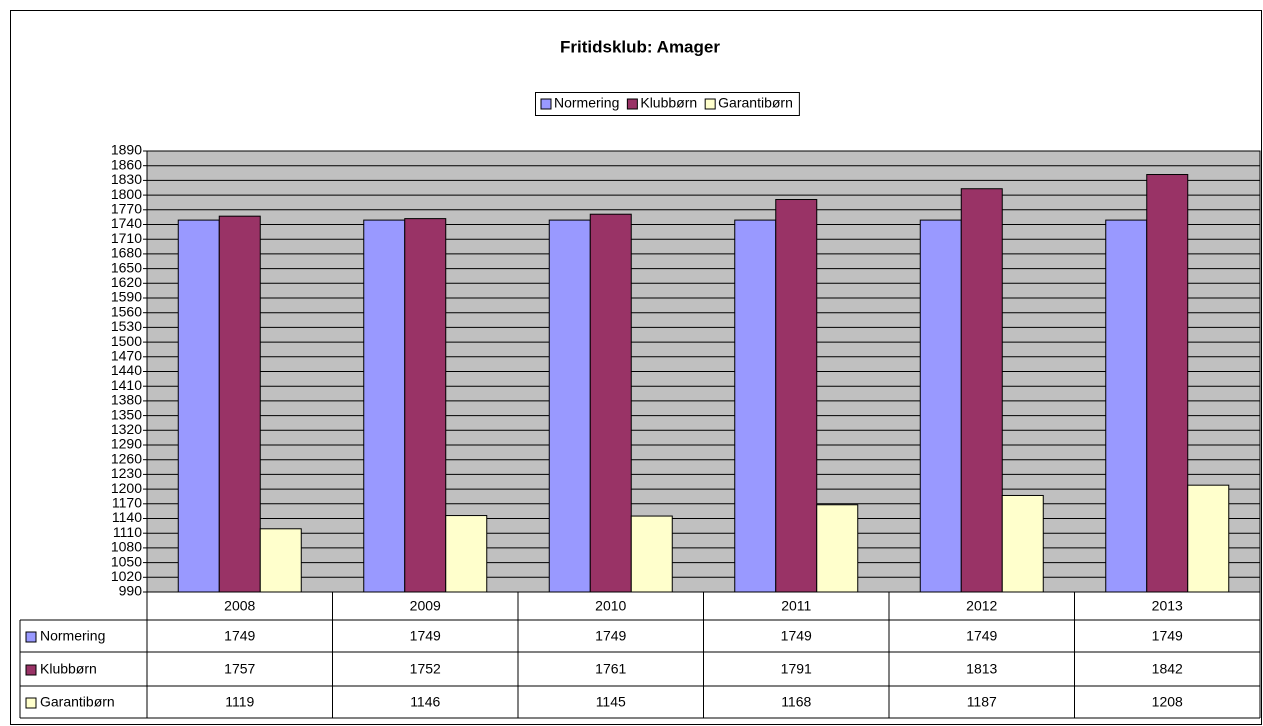  What do you see at coordinates (126, 267) in the screenshot?
I see `y-tick-label: 1650` at bounding box center [126, 267].